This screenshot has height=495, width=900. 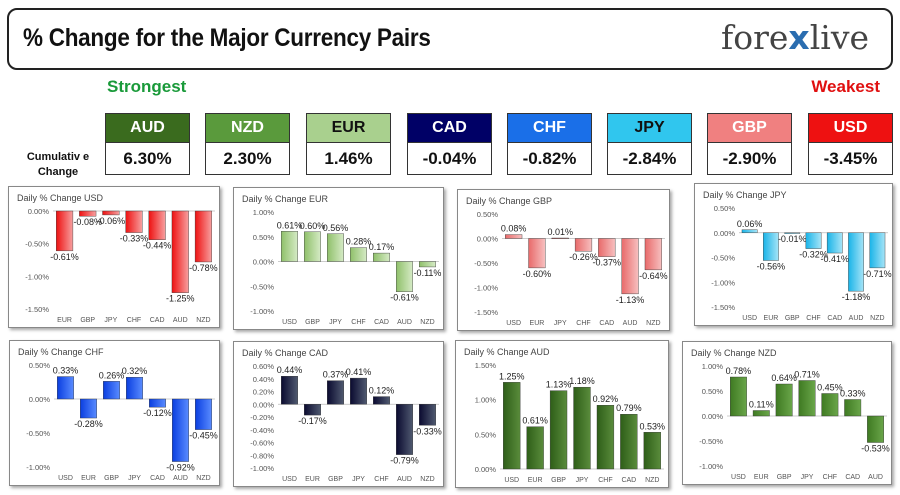 What do you see at coordinates (734, 353) in the screenshot?
I see `chart-title: Daily % Change NZD` at bounding box center [734, 353].